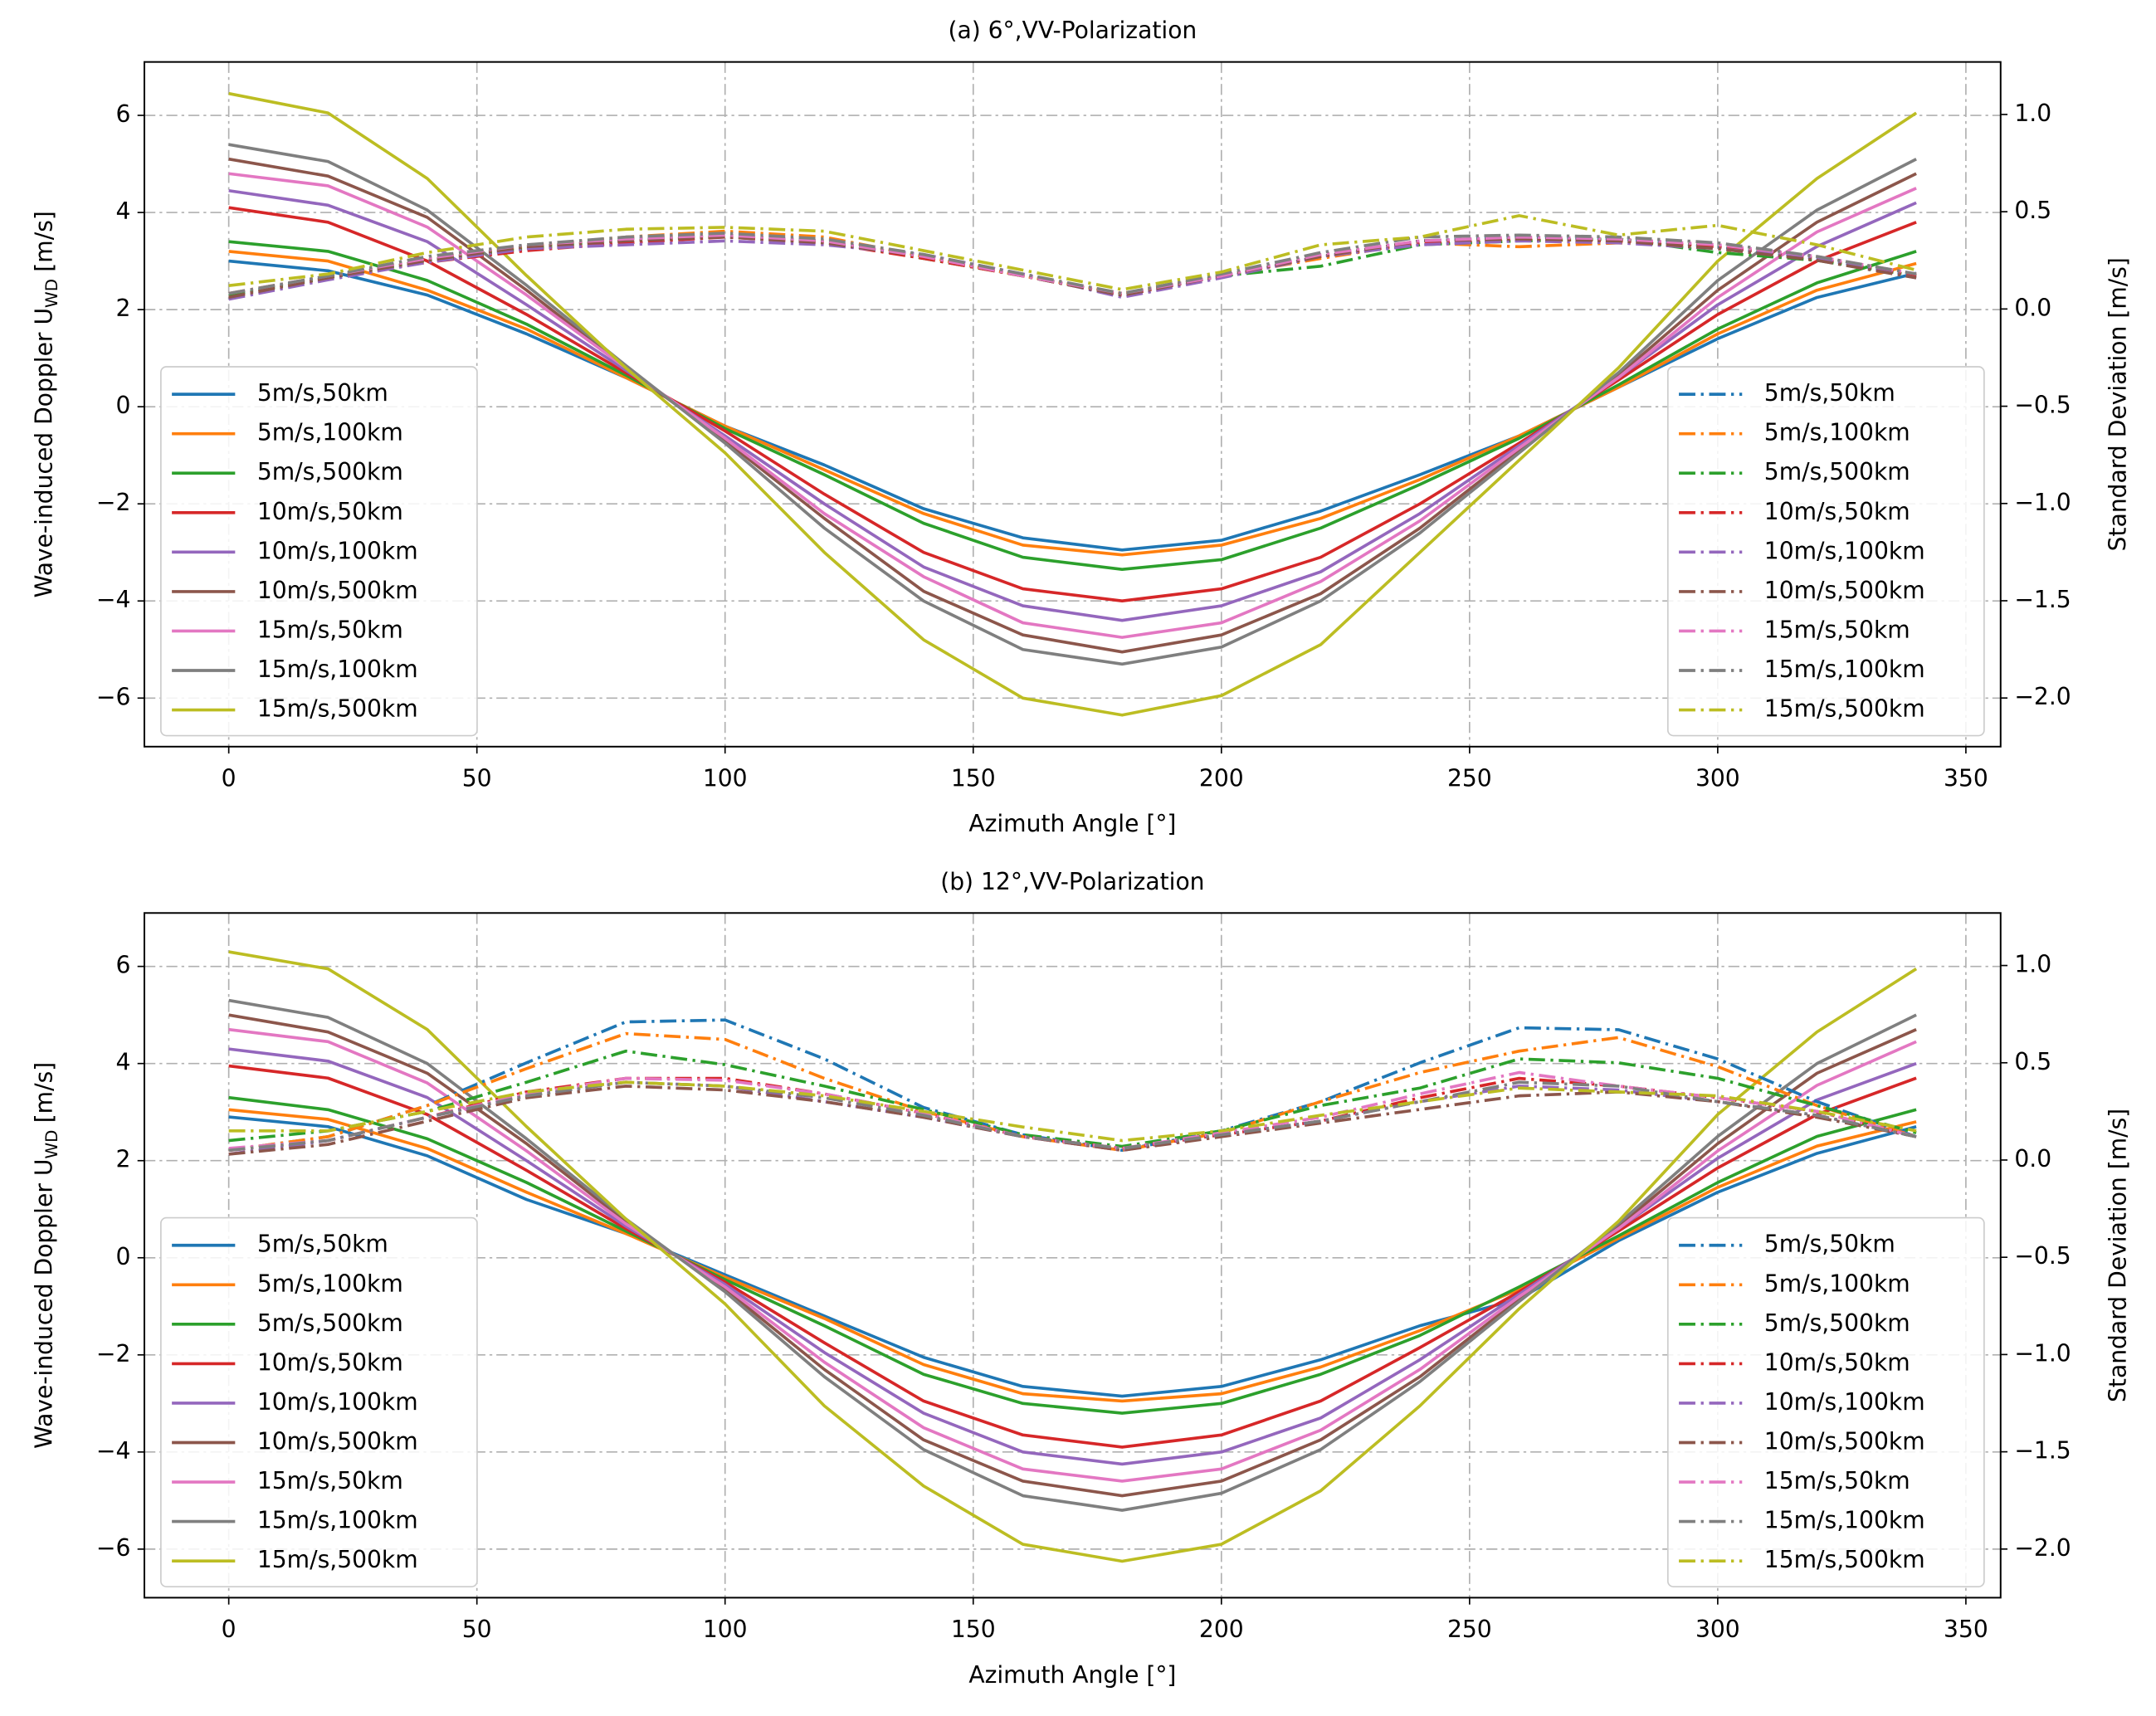 The image size is (2156, 1716). I want to click on y-tick-label: 2, so click(123, 1159).